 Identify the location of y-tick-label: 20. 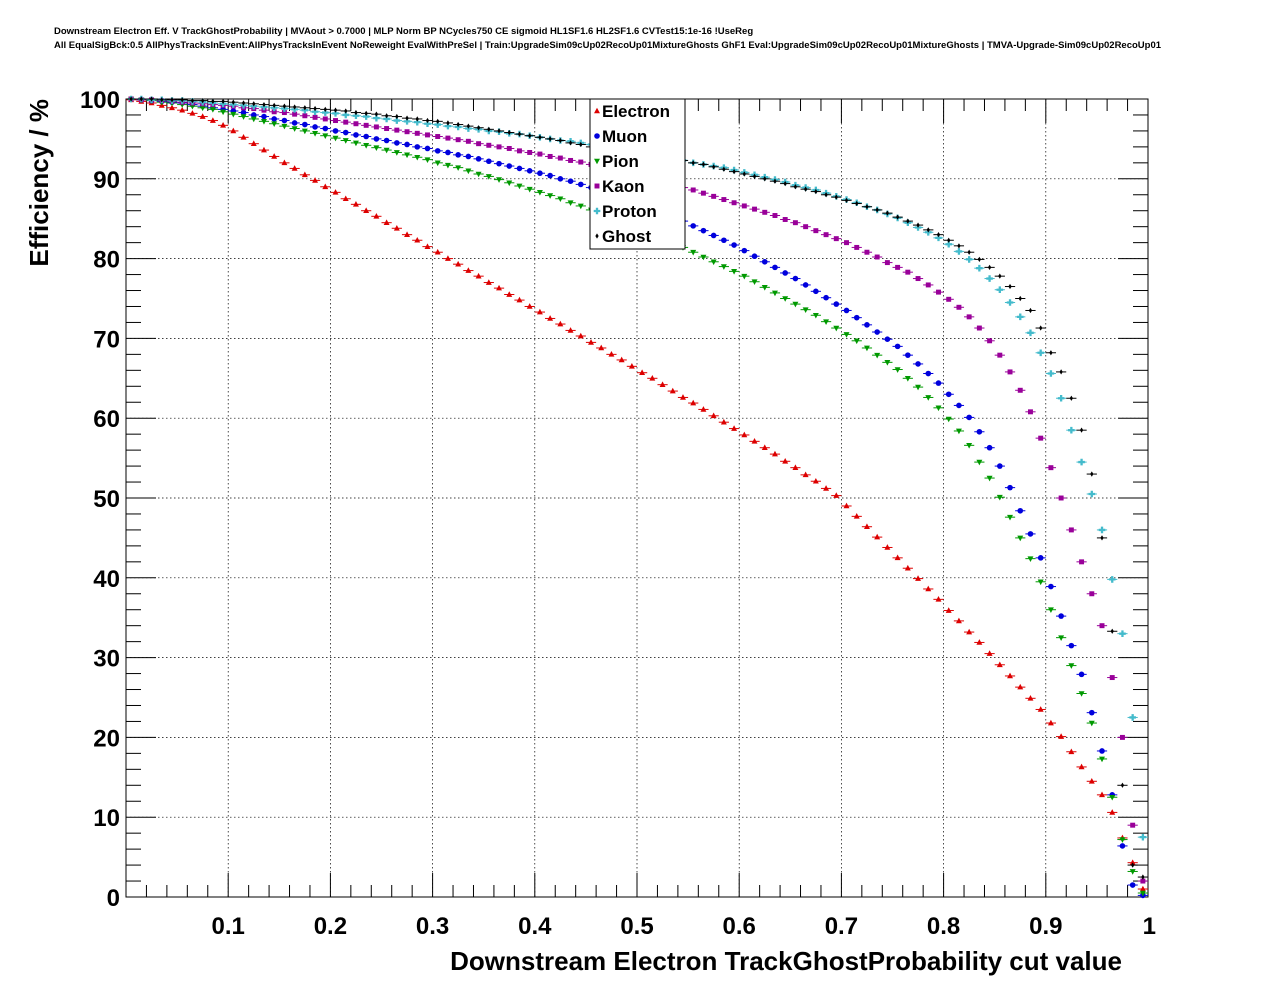
(106, 738).